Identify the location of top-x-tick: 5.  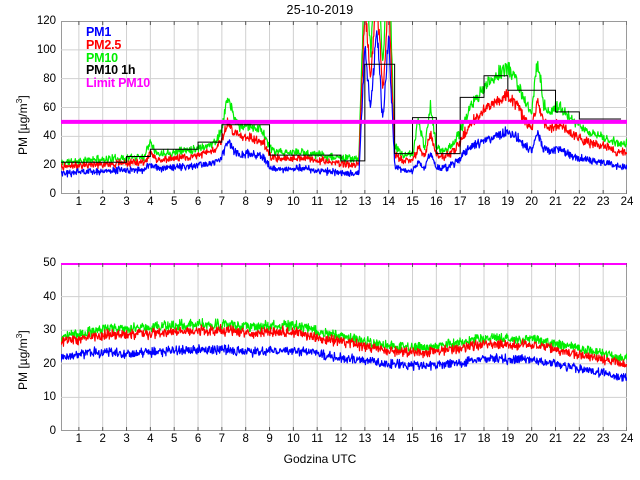
(174, 202).